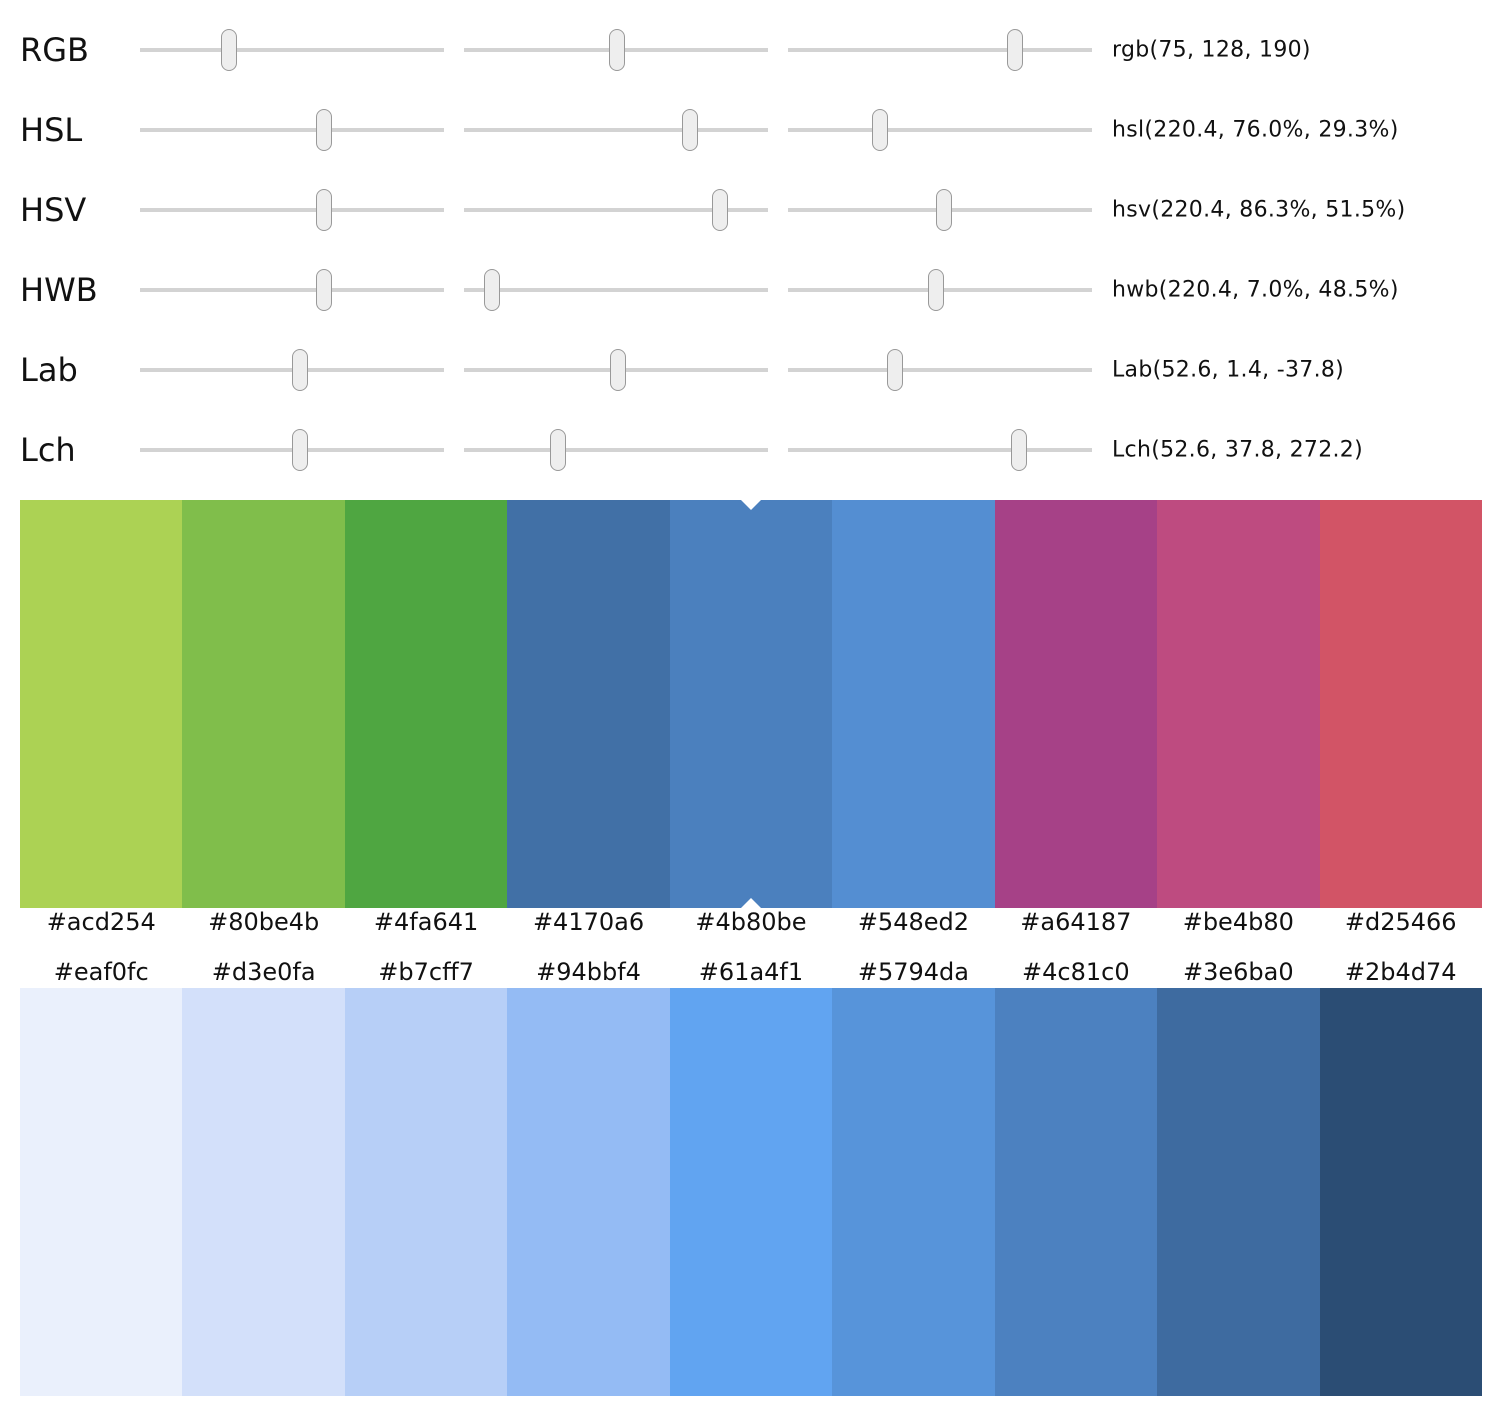  Describe the element at coordinates (1238, 922) in the screenshot. I see `swatch-hex-label: #be4b80` at that location.